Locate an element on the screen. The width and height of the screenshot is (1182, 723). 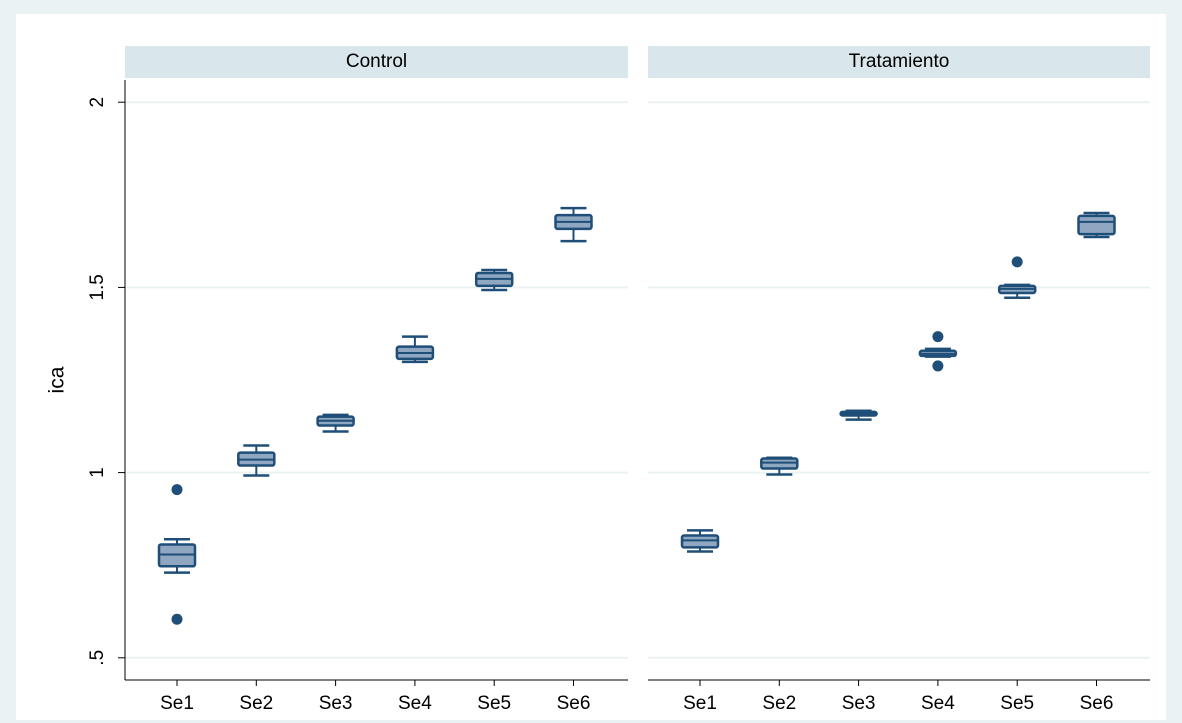
y-tick-label: .5 is located at coordinates (97, 658).